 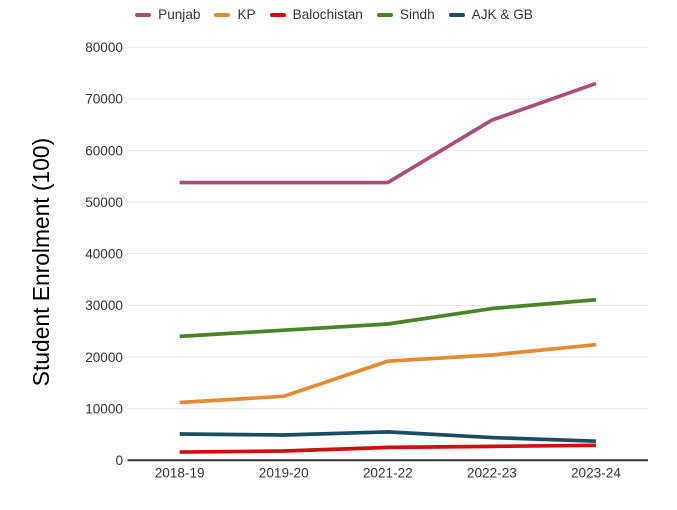 What do you see at coordinates (119, 460) in the screenshot?
I see `y-tick-label-0: 0` at bounding box center [119, 460].